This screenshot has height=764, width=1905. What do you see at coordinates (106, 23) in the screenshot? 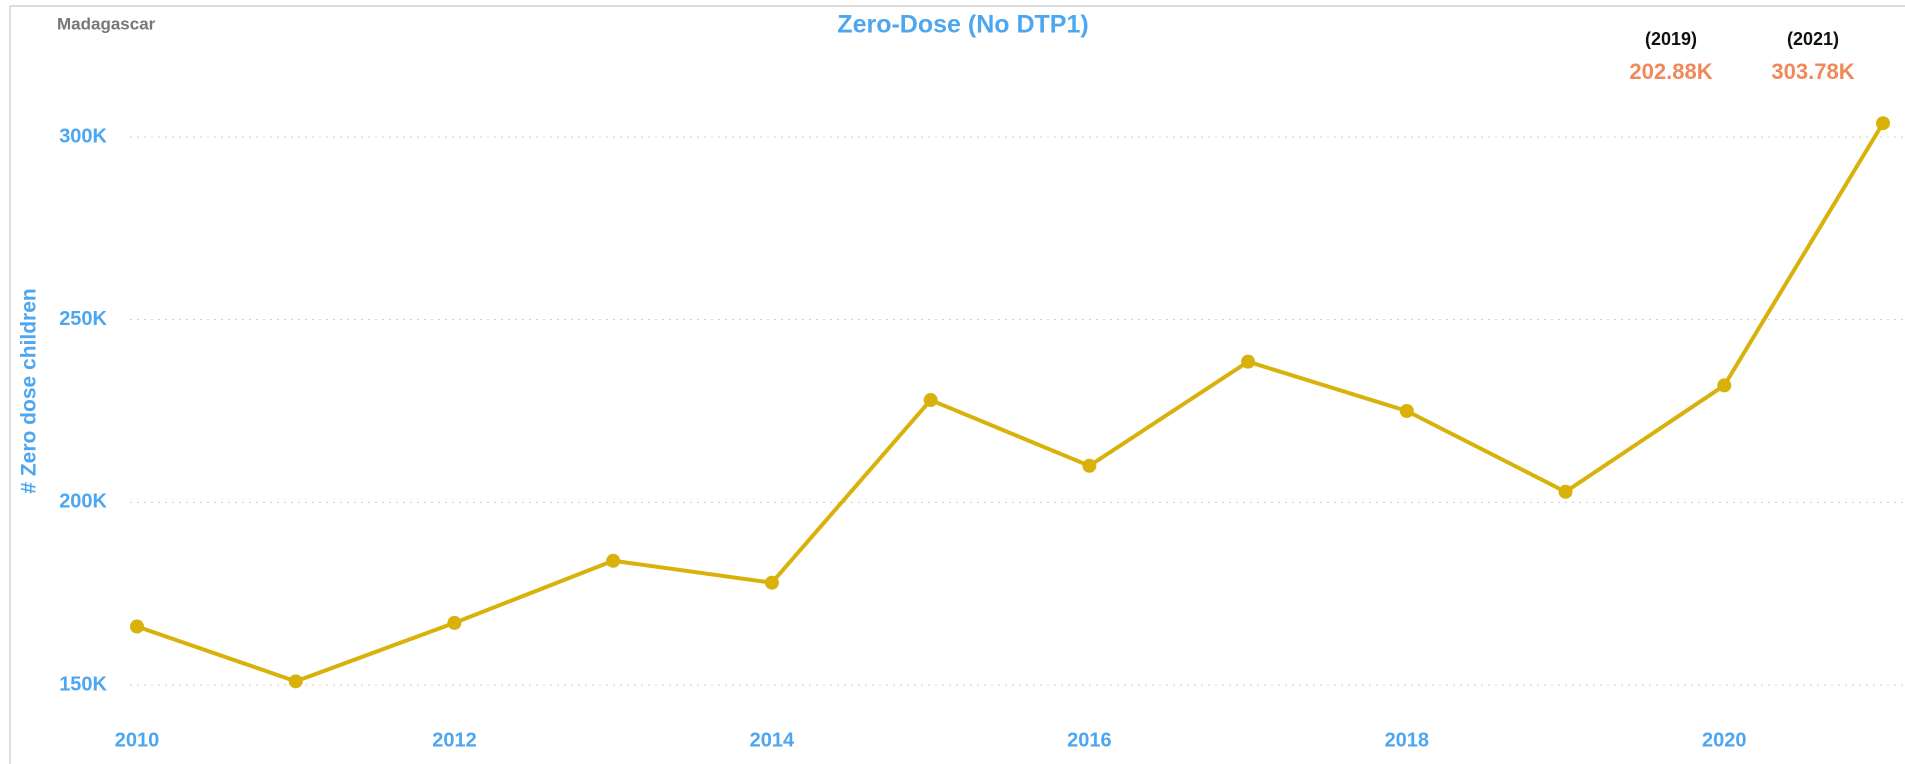
I see `subtitle: Madagascar` at bounding box center [106, 23].